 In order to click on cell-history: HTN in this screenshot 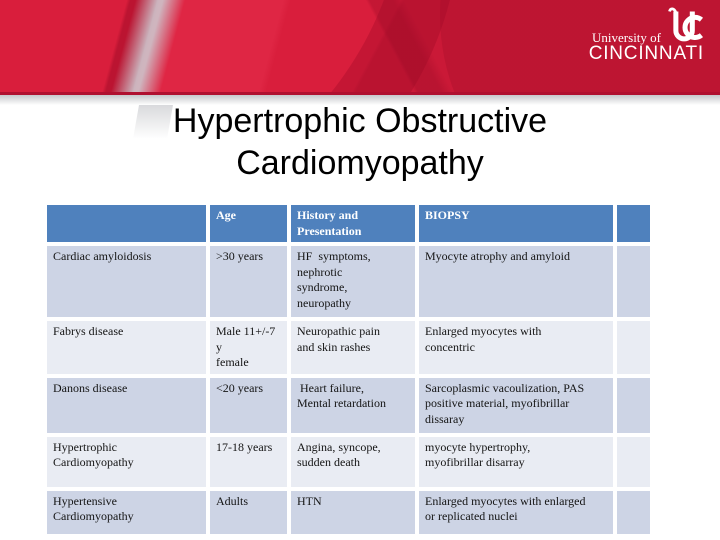, I will do `click(353, 512)`.